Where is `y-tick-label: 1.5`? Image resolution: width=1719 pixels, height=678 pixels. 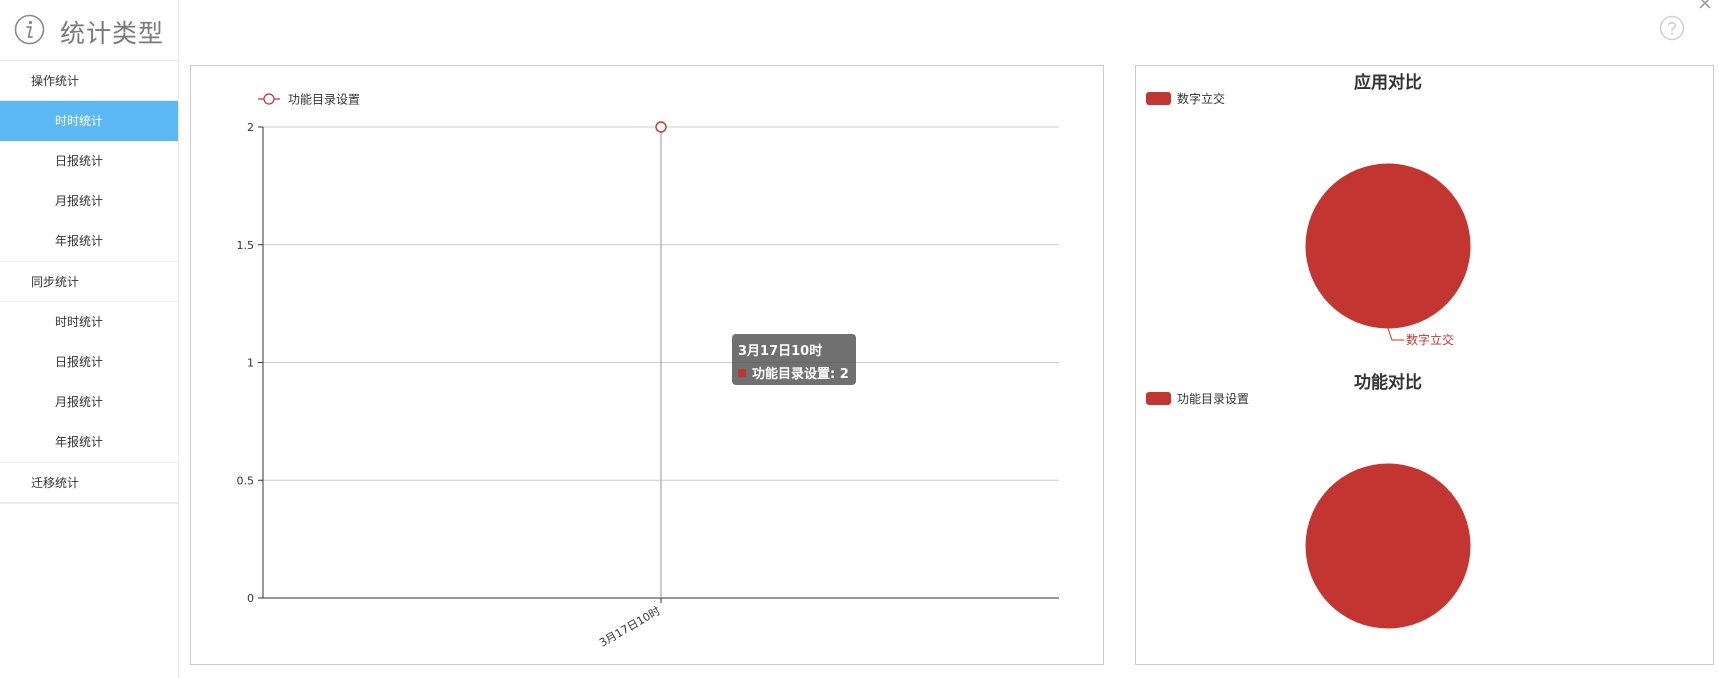 y-tick-label: 1.5 is located at coordinates (246, 245).